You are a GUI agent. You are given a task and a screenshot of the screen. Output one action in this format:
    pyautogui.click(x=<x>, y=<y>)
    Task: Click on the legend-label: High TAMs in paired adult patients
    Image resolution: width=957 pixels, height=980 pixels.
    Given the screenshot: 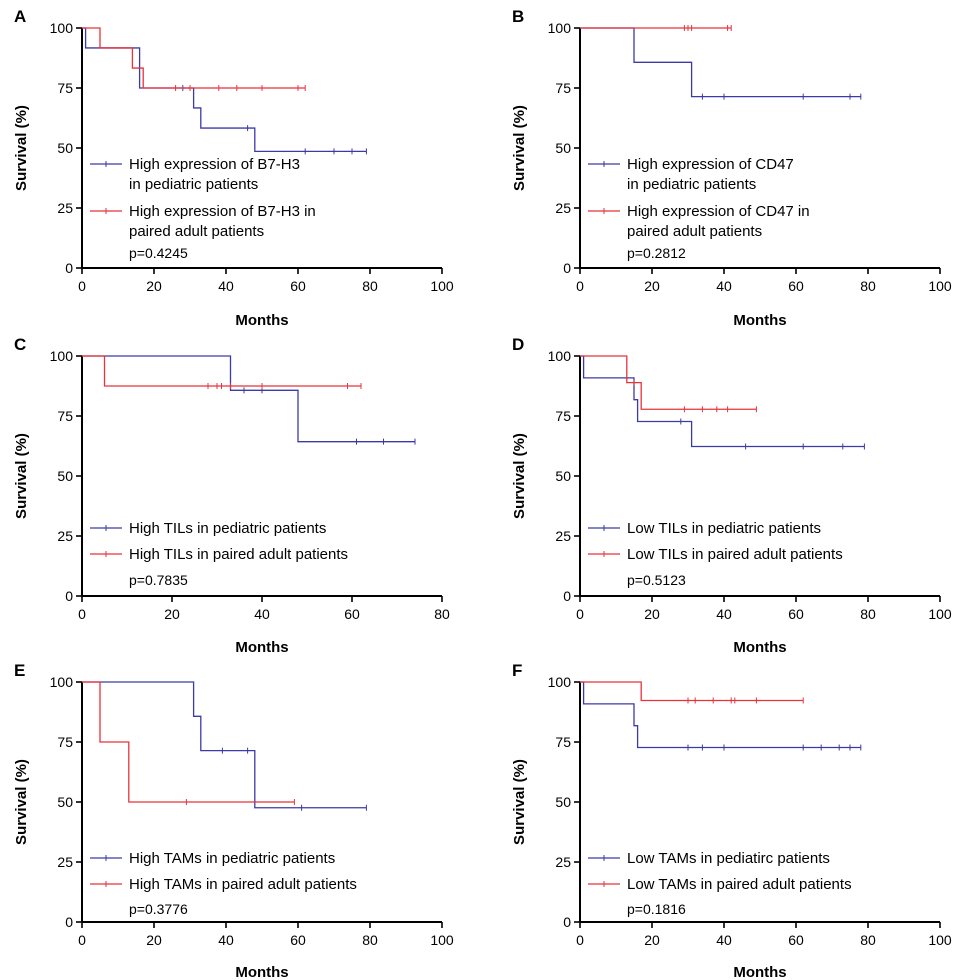 What is the action you would take?
    pyautogui.click(x=243, y=884)
    